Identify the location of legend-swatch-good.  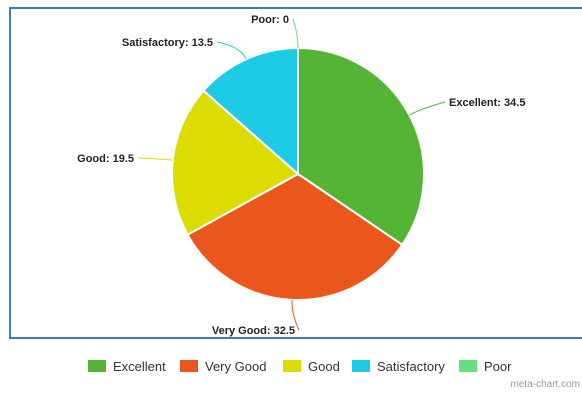
(292, 366).